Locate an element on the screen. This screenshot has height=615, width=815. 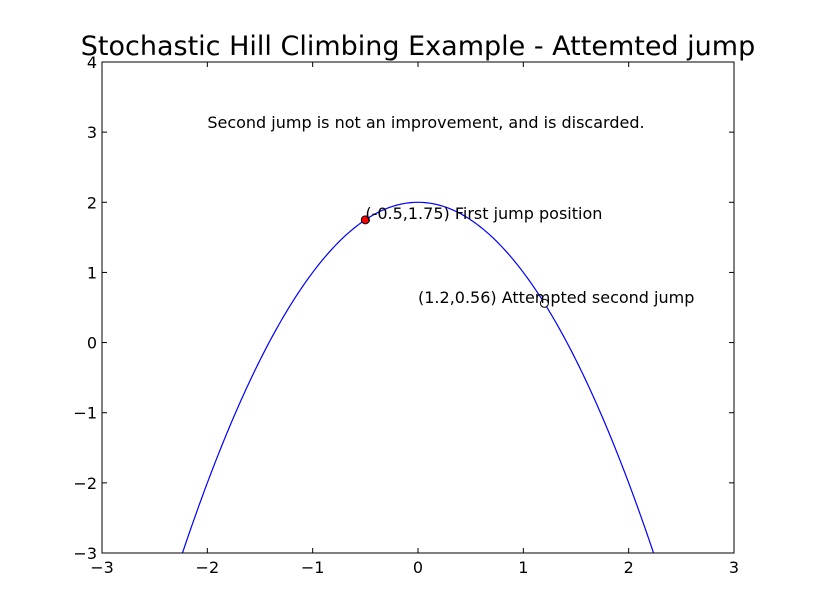
x-tick-label: −2 is located at coordinates (208, 567).